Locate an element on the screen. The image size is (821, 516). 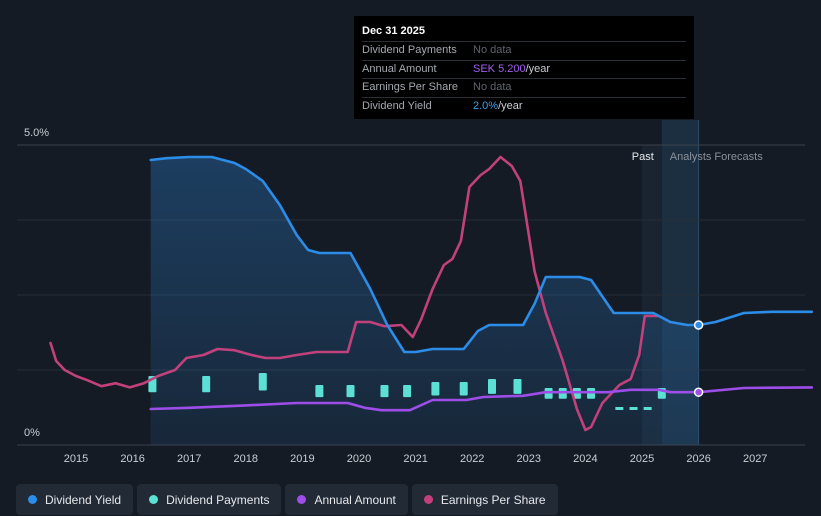
x-tick-label: 2016 is located at coordinates (132, 459).